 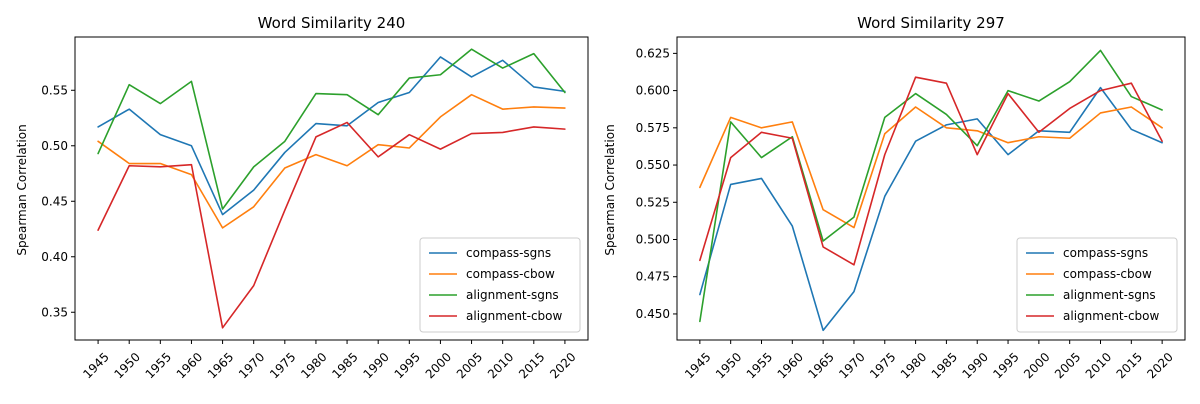 I want to click on y-tick-label: 0.50, so click(x=54, y=146).